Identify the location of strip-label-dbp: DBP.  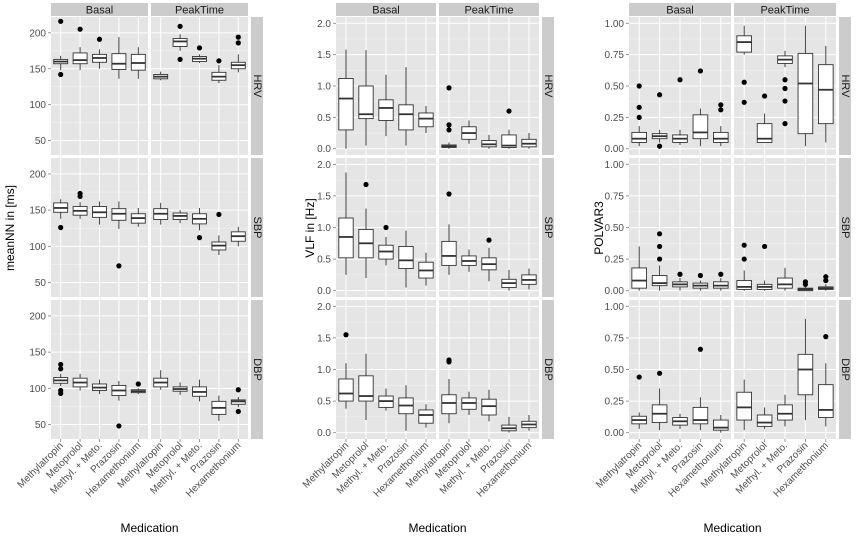
(548, 369).